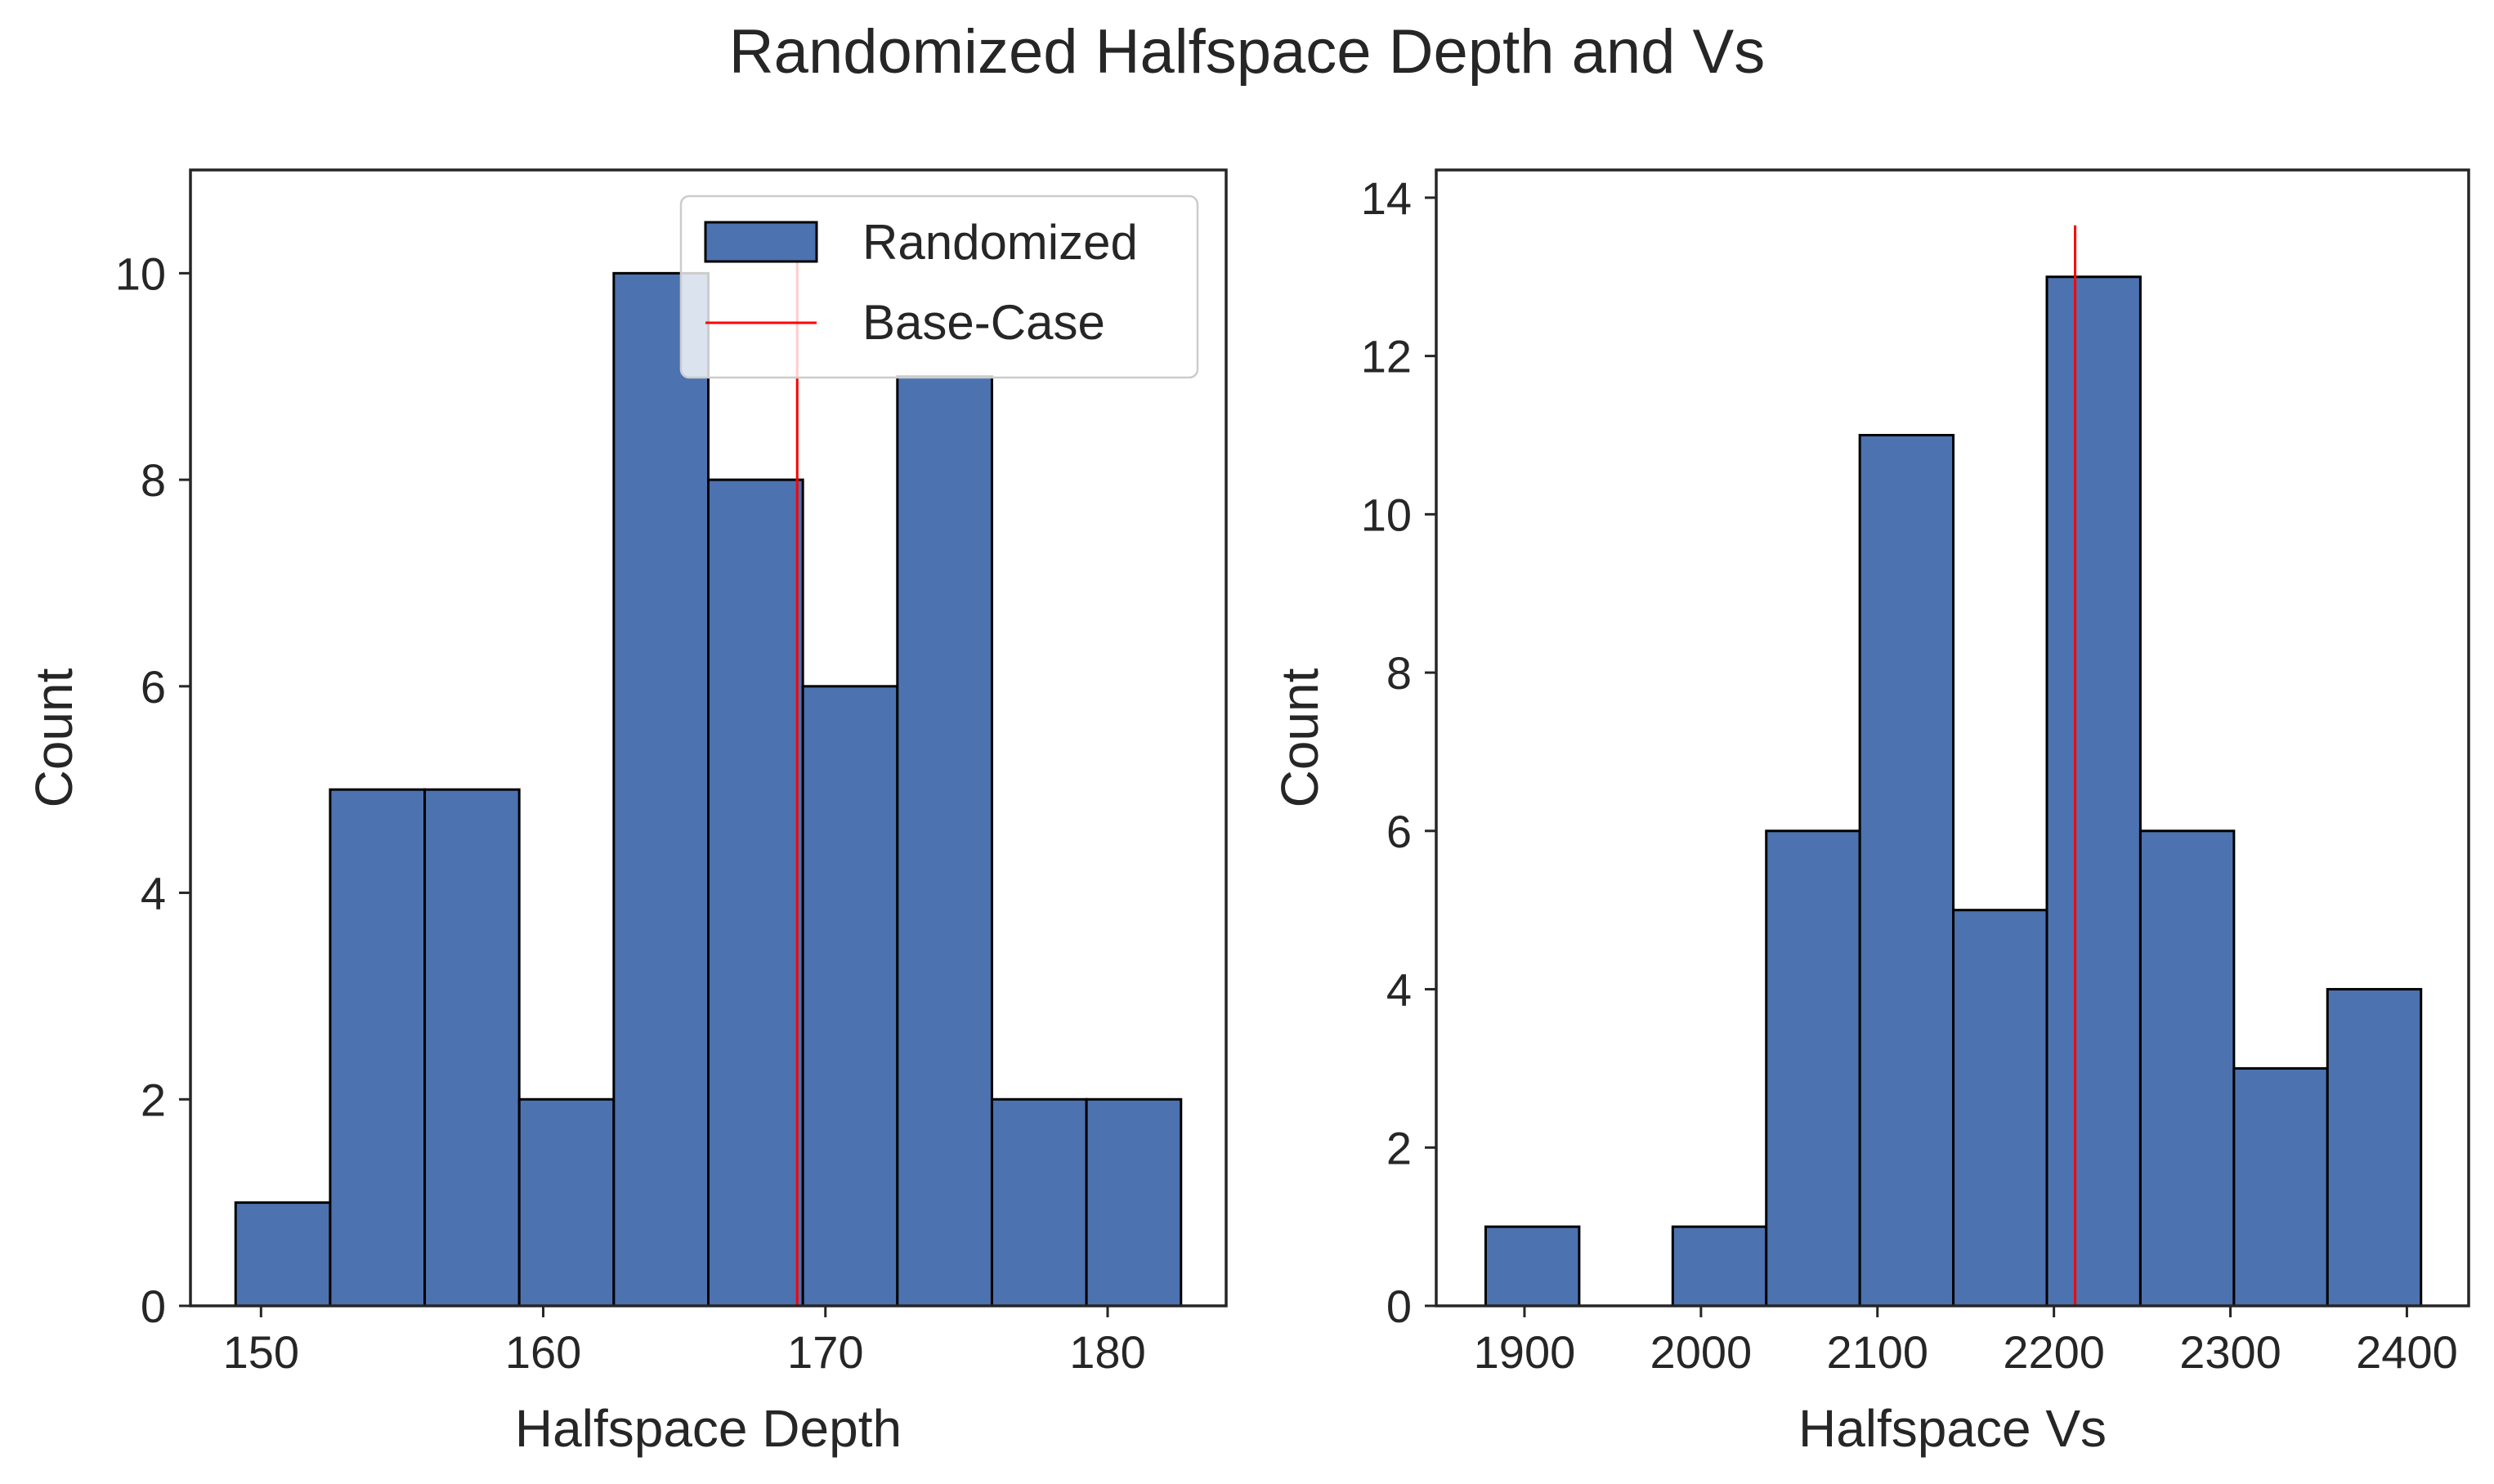 The height and width of the screenshot is (1484, 2494). I want to click on legend: Randomized Base-Case, so click(939, 286).